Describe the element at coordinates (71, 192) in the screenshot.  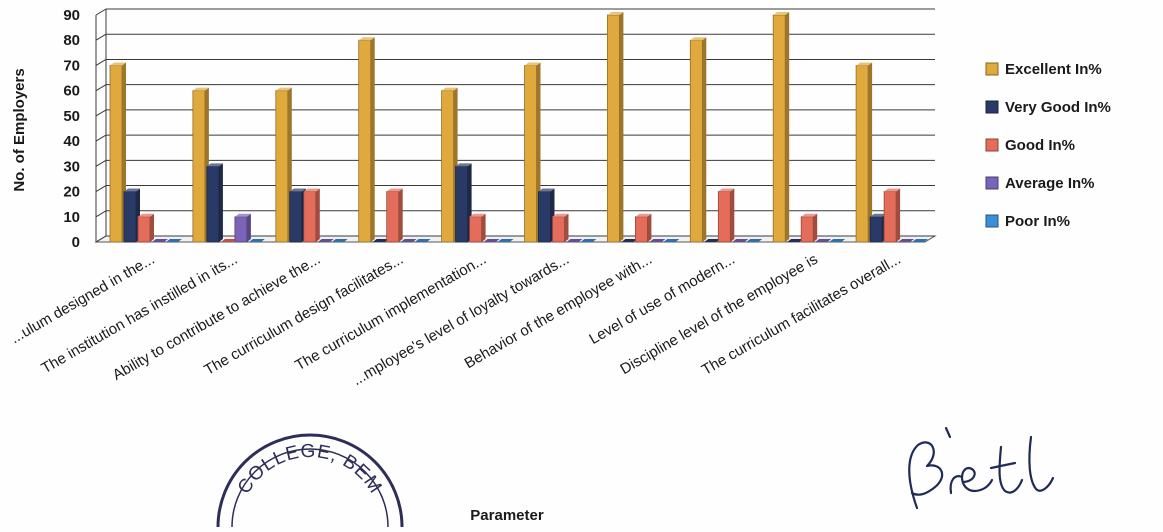
I see `y-tick-label: 20` at that location.